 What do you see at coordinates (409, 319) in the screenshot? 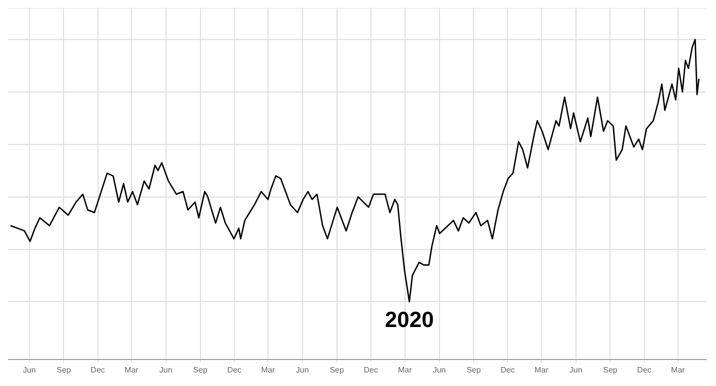
I see `annotation: 2020` at bounding box center [409, 319].